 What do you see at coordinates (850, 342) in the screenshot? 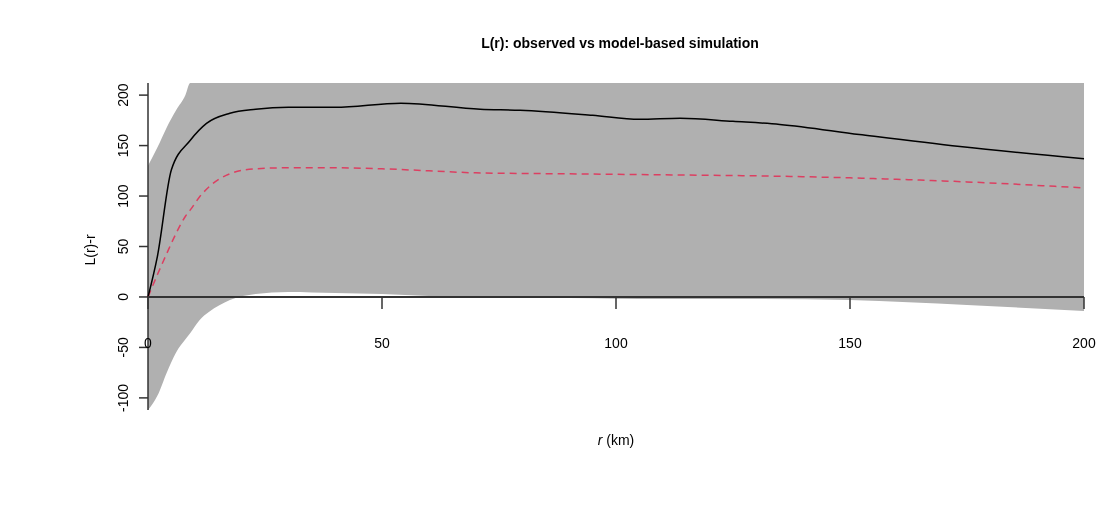
I see `x-tick-label: 150` at bounding box center [850, 342].